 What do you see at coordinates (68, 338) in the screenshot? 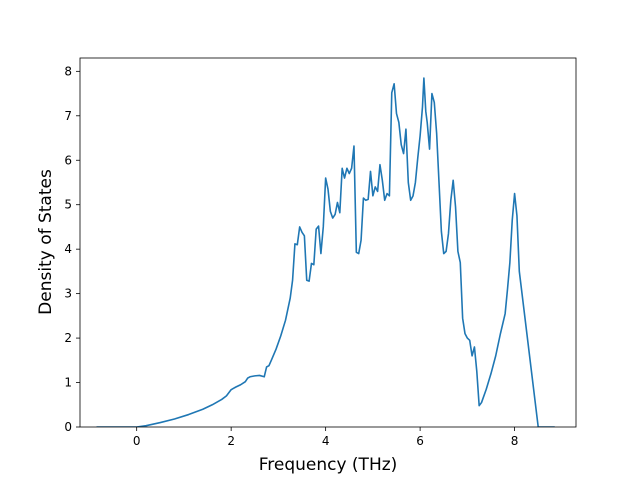
I see `y-tick-label: 2` at bounding box center [68, 338].